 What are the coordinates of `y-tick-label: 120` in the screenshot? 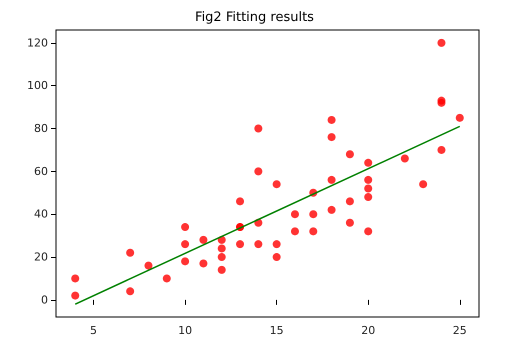 It's located at (37, 43).